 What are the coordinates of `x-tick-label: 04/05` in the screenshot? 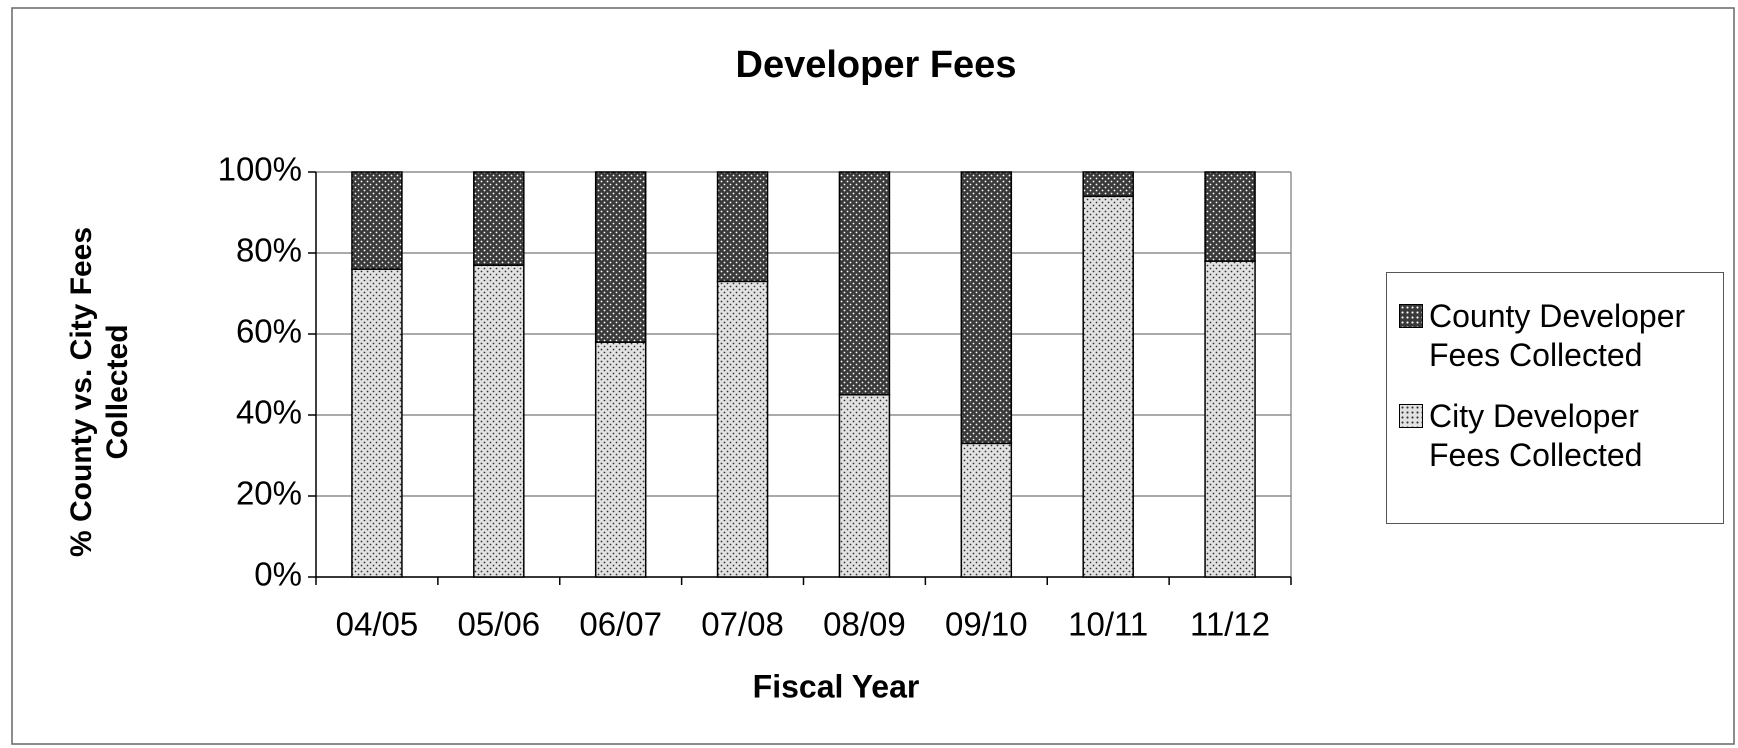 It's located at (377, 624).